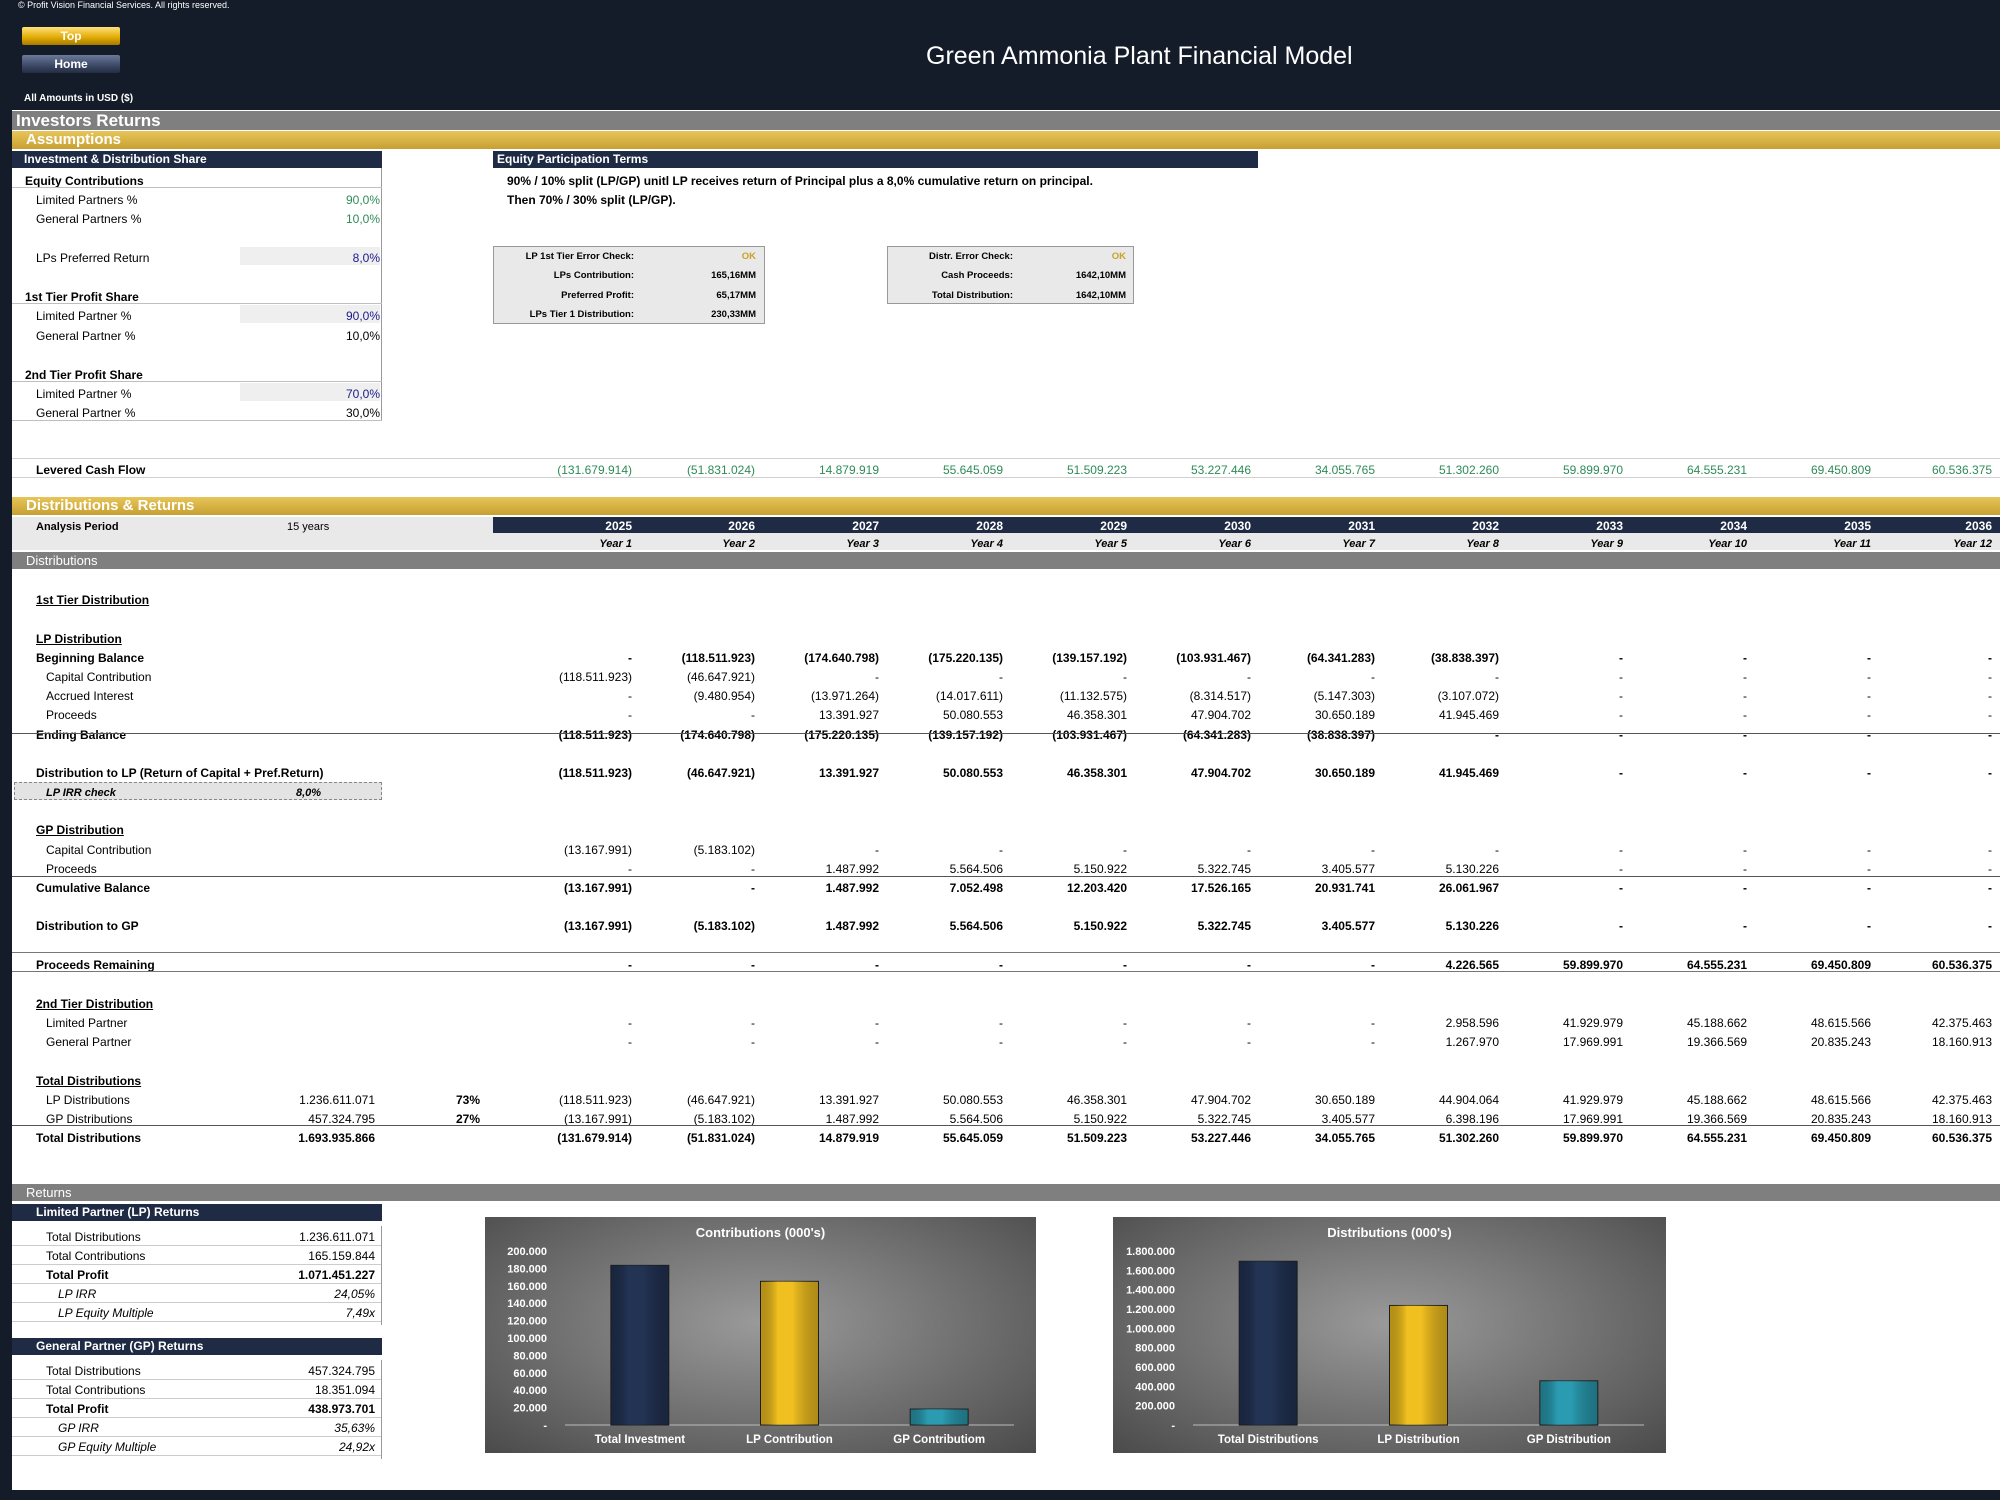  I want to click on value-cell: 20.931.741, so click(1344, 888).